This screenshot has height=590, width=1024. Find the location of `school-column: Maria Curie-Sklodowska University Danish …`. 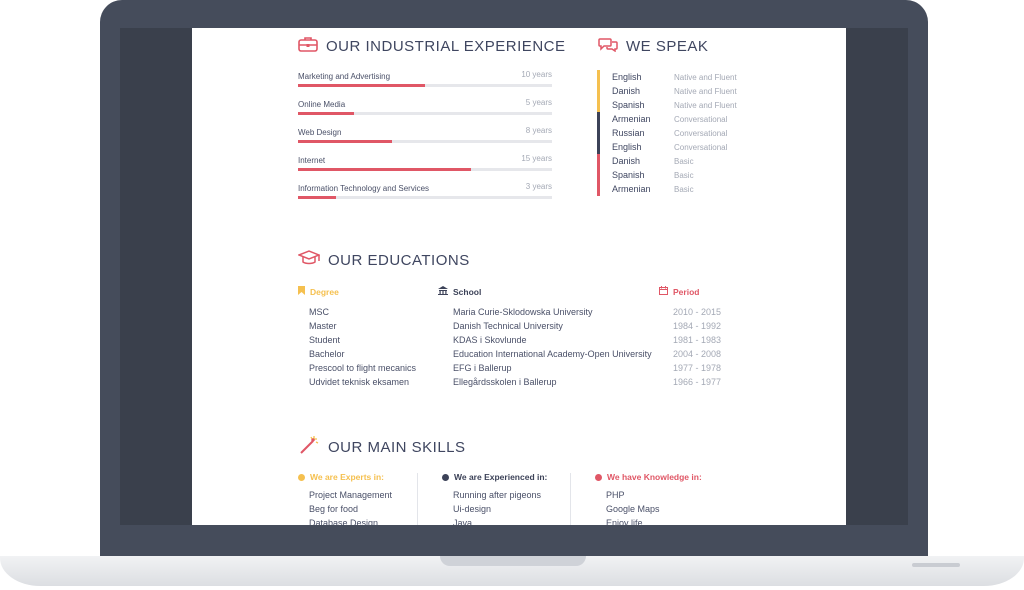

school-column: Maria Curie-Sklodowska University Danish … is located at coordinates (552, 347).